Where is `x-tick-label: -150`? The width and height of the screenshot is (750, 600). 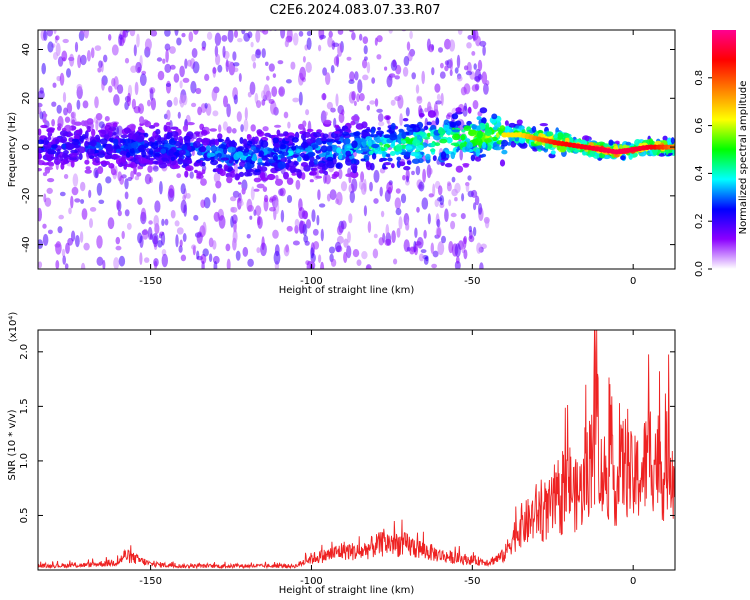
x-tick-label: -150 is located at coordinates (150, 581).